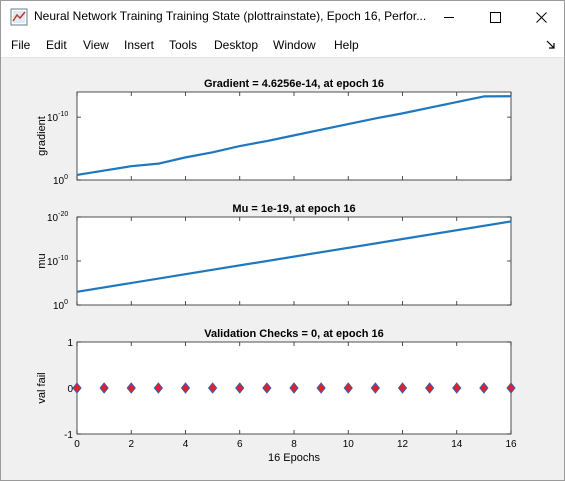 This screenshot has height=481, width=565. I want to click on plot-title: Gradient = 4.6256e-14, at epoch 16, so click(294, 84).